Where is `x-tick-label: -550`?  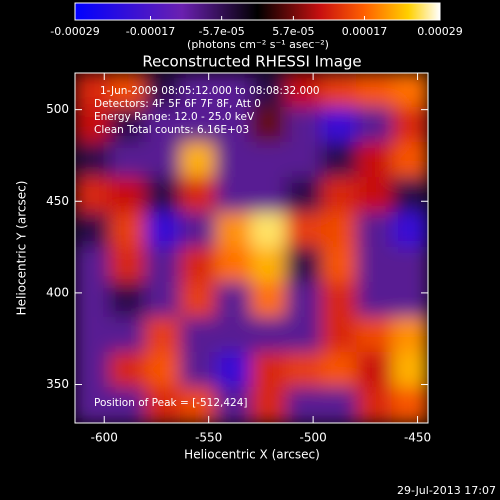 x-tick-label: -550 is located at coordinates (208, 438).